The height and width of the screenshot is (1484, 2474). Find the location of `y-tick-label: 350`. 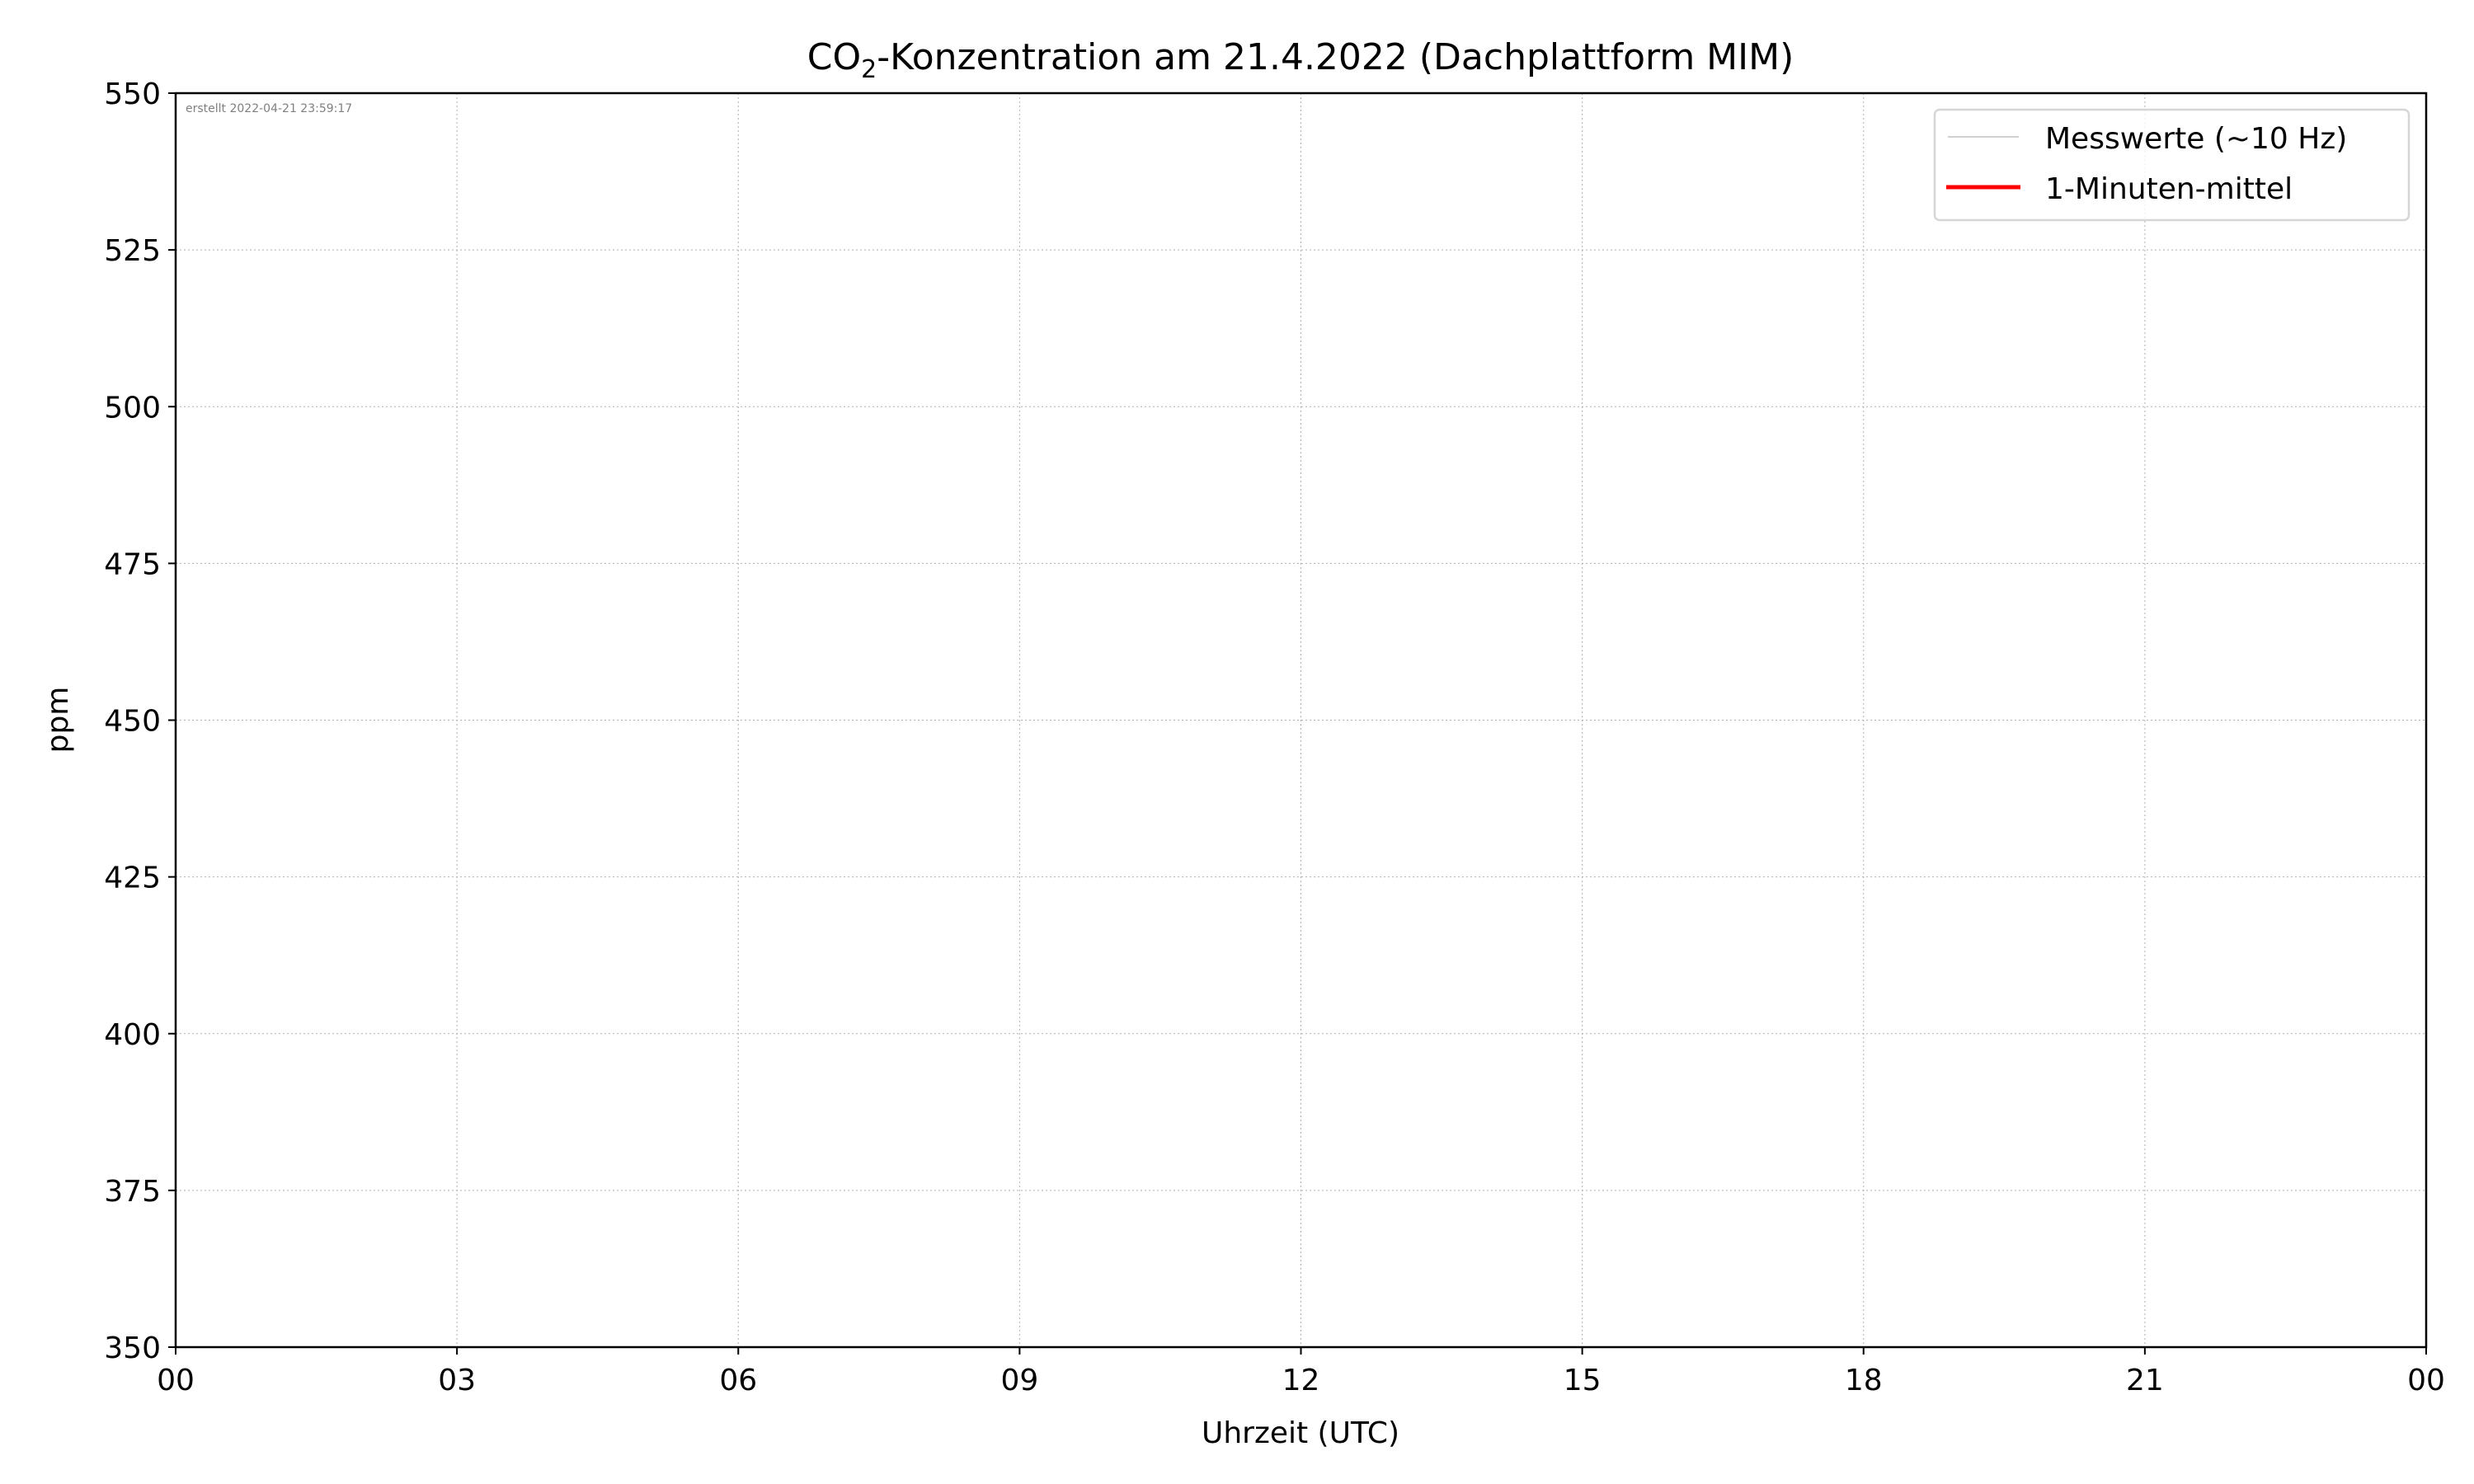

y-tick-label: 350 is located at coordinates (132, 1348).